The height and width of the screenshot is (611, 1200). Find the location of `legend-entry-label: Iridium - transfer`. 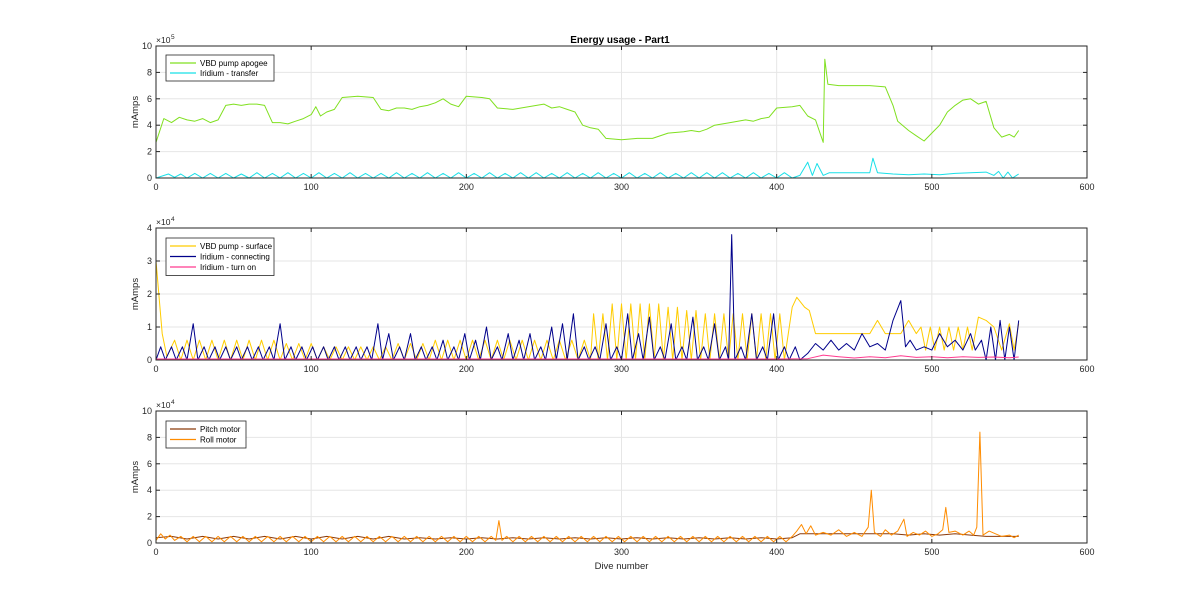

legend-entry-label: Iridium - transfer is located at coordinates (229, 73).